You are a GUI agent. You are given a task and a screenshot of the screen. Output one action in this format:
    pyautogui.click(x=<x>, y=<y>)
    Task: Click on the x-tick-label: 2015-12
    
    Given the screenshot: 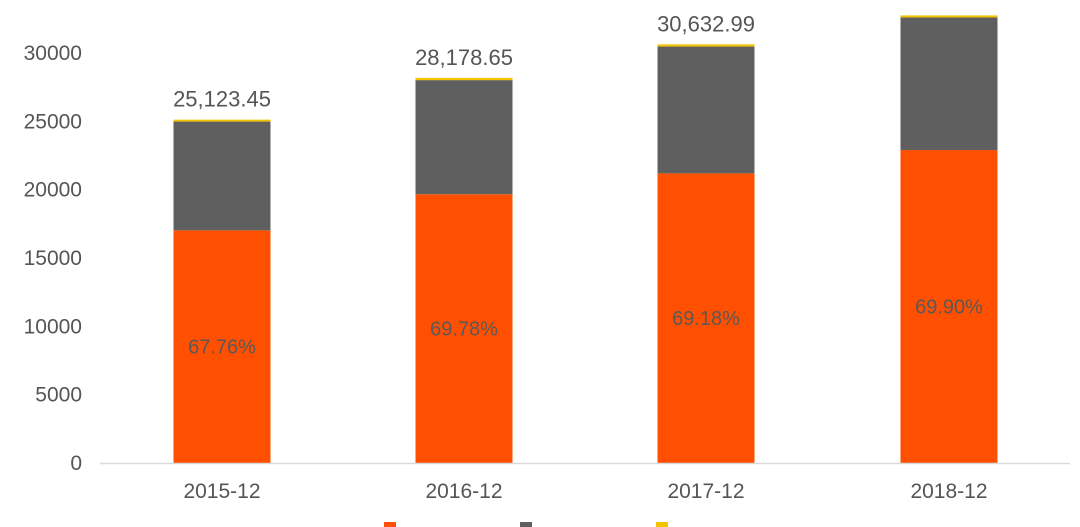 What is the action you would take?
    pyautogui.click(x=221, y=491)
    